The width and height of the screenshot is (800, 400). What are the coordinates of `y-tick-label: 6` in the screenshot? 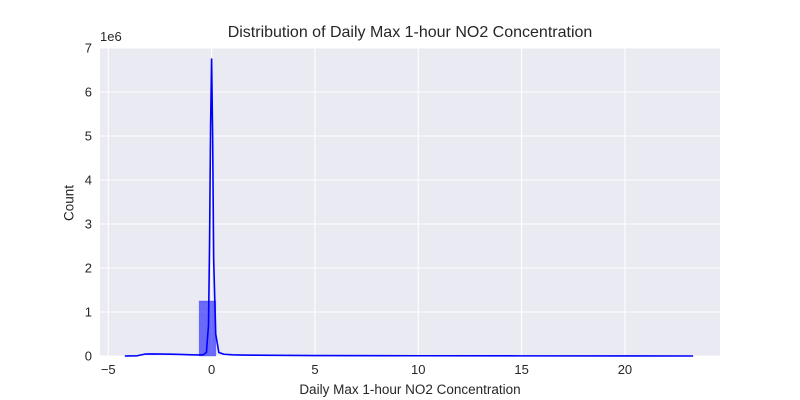 It's located at (88, 92).